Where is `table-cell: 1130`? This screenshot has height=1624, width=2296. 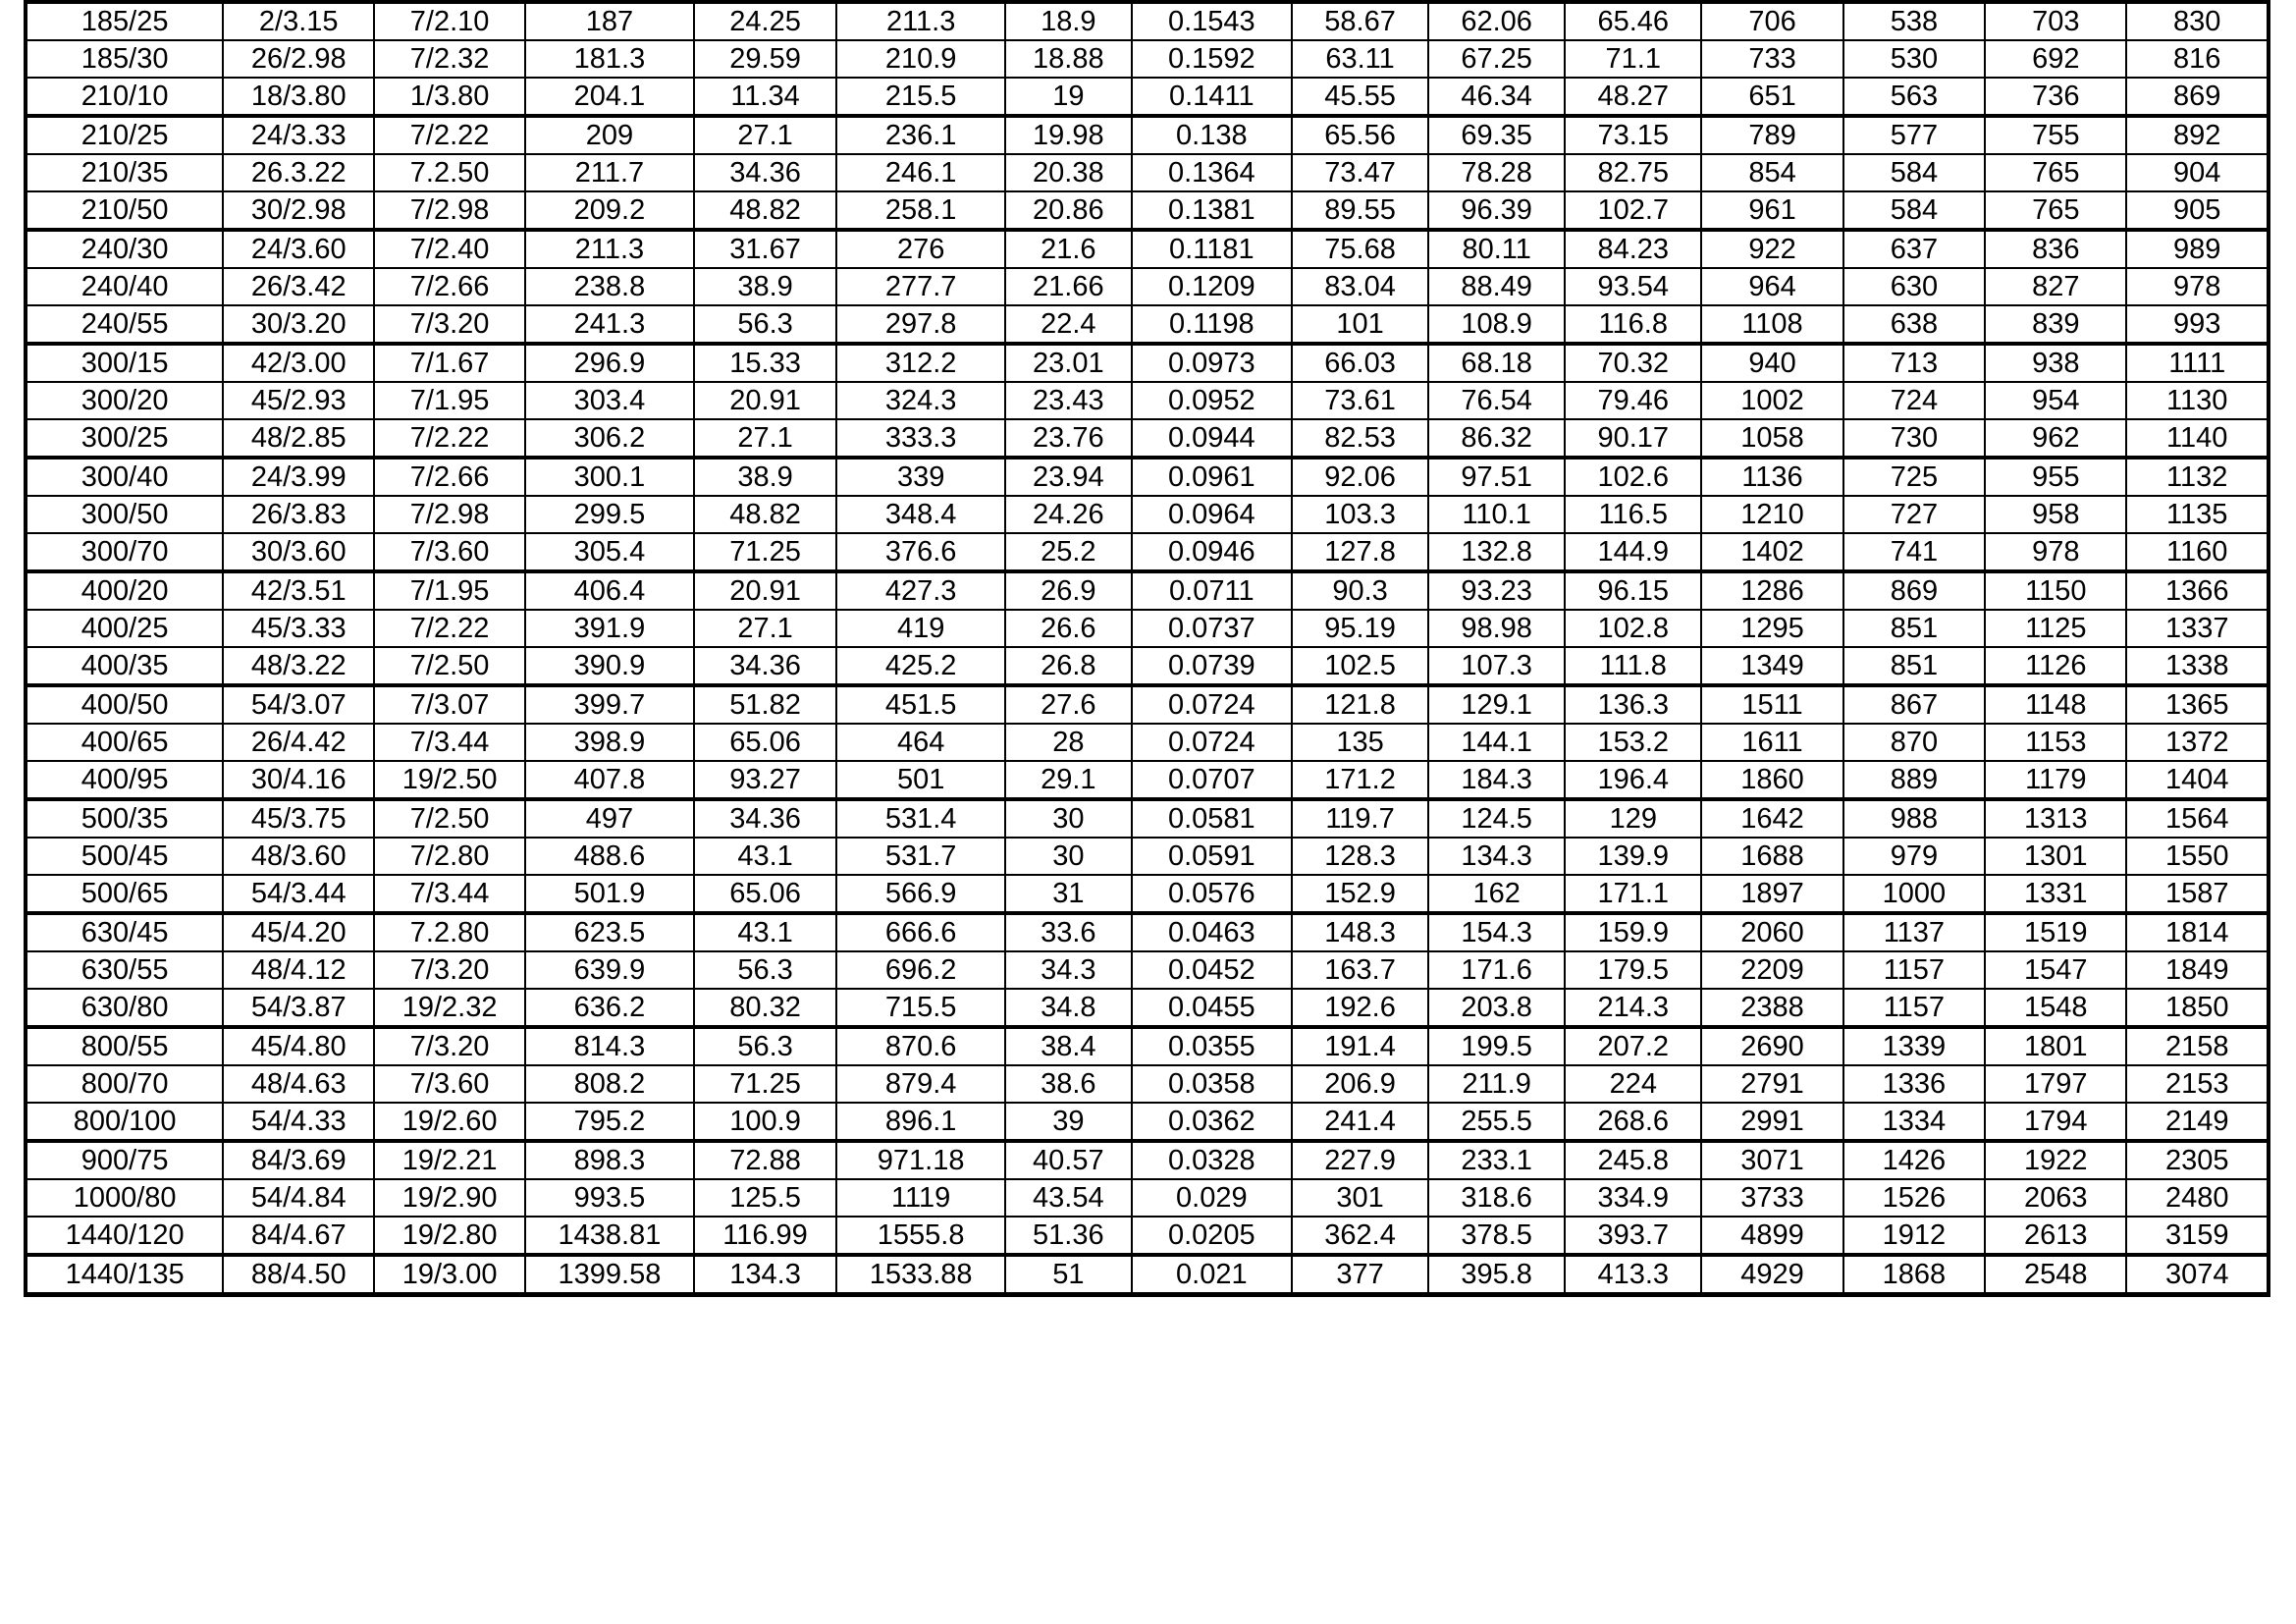 table-cell: 1130 is located at coordinates (2197, 400).